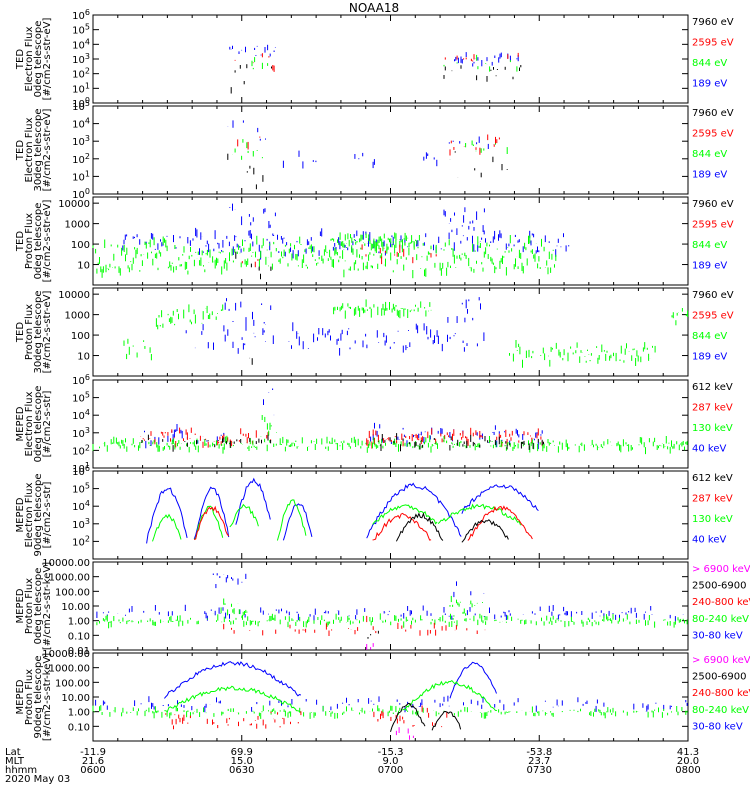 The width and height of the screenshot is (750, 800). Describe the element at coordinates (13, 752) in the screenshot. I see `footer-row-label: Lat` at that location.